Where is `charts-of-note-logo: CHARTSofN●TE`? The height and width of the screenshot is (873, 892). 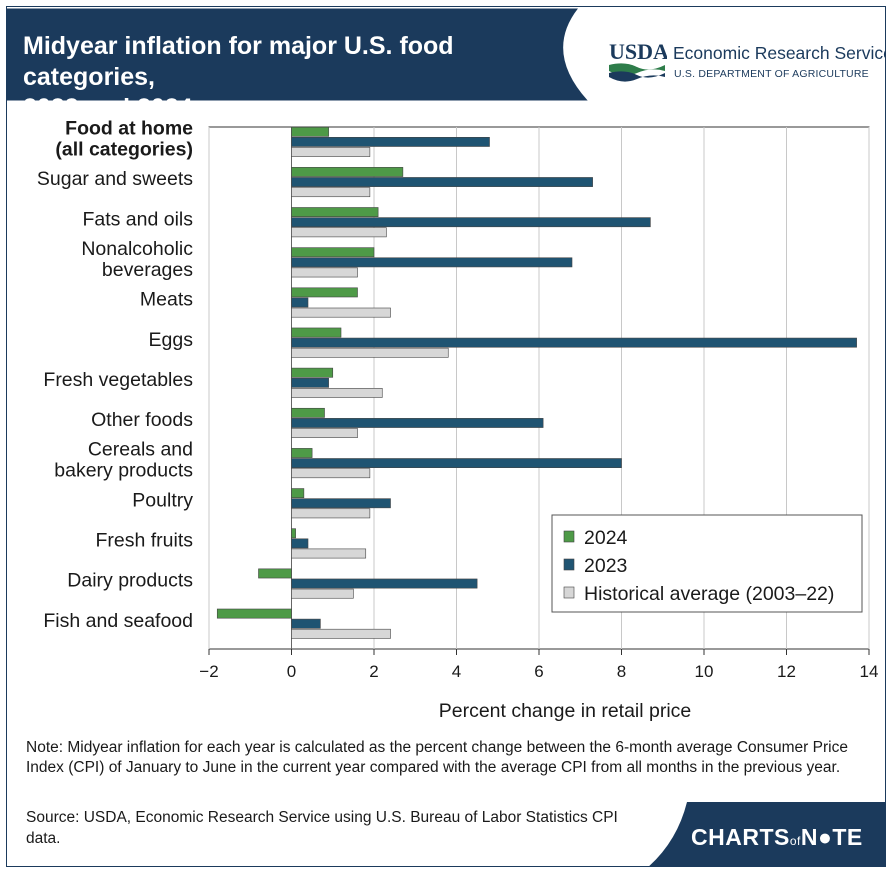
charts-of-note-logo: CHARTSofN●TE is located at coordinates (777, 837).